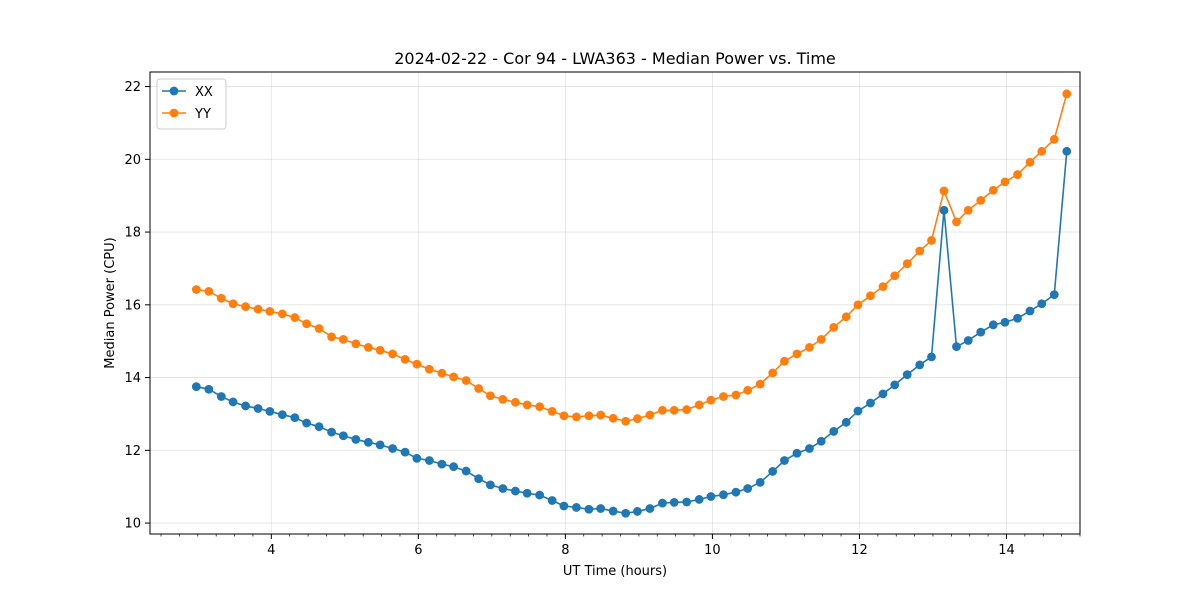 Image resolution: width=1200 pixels, height=600 pixels. What do you see at coordinates (132, 305) in the screenshot?
I see `y-tick-label: 16` at bounding box center [132, 305].